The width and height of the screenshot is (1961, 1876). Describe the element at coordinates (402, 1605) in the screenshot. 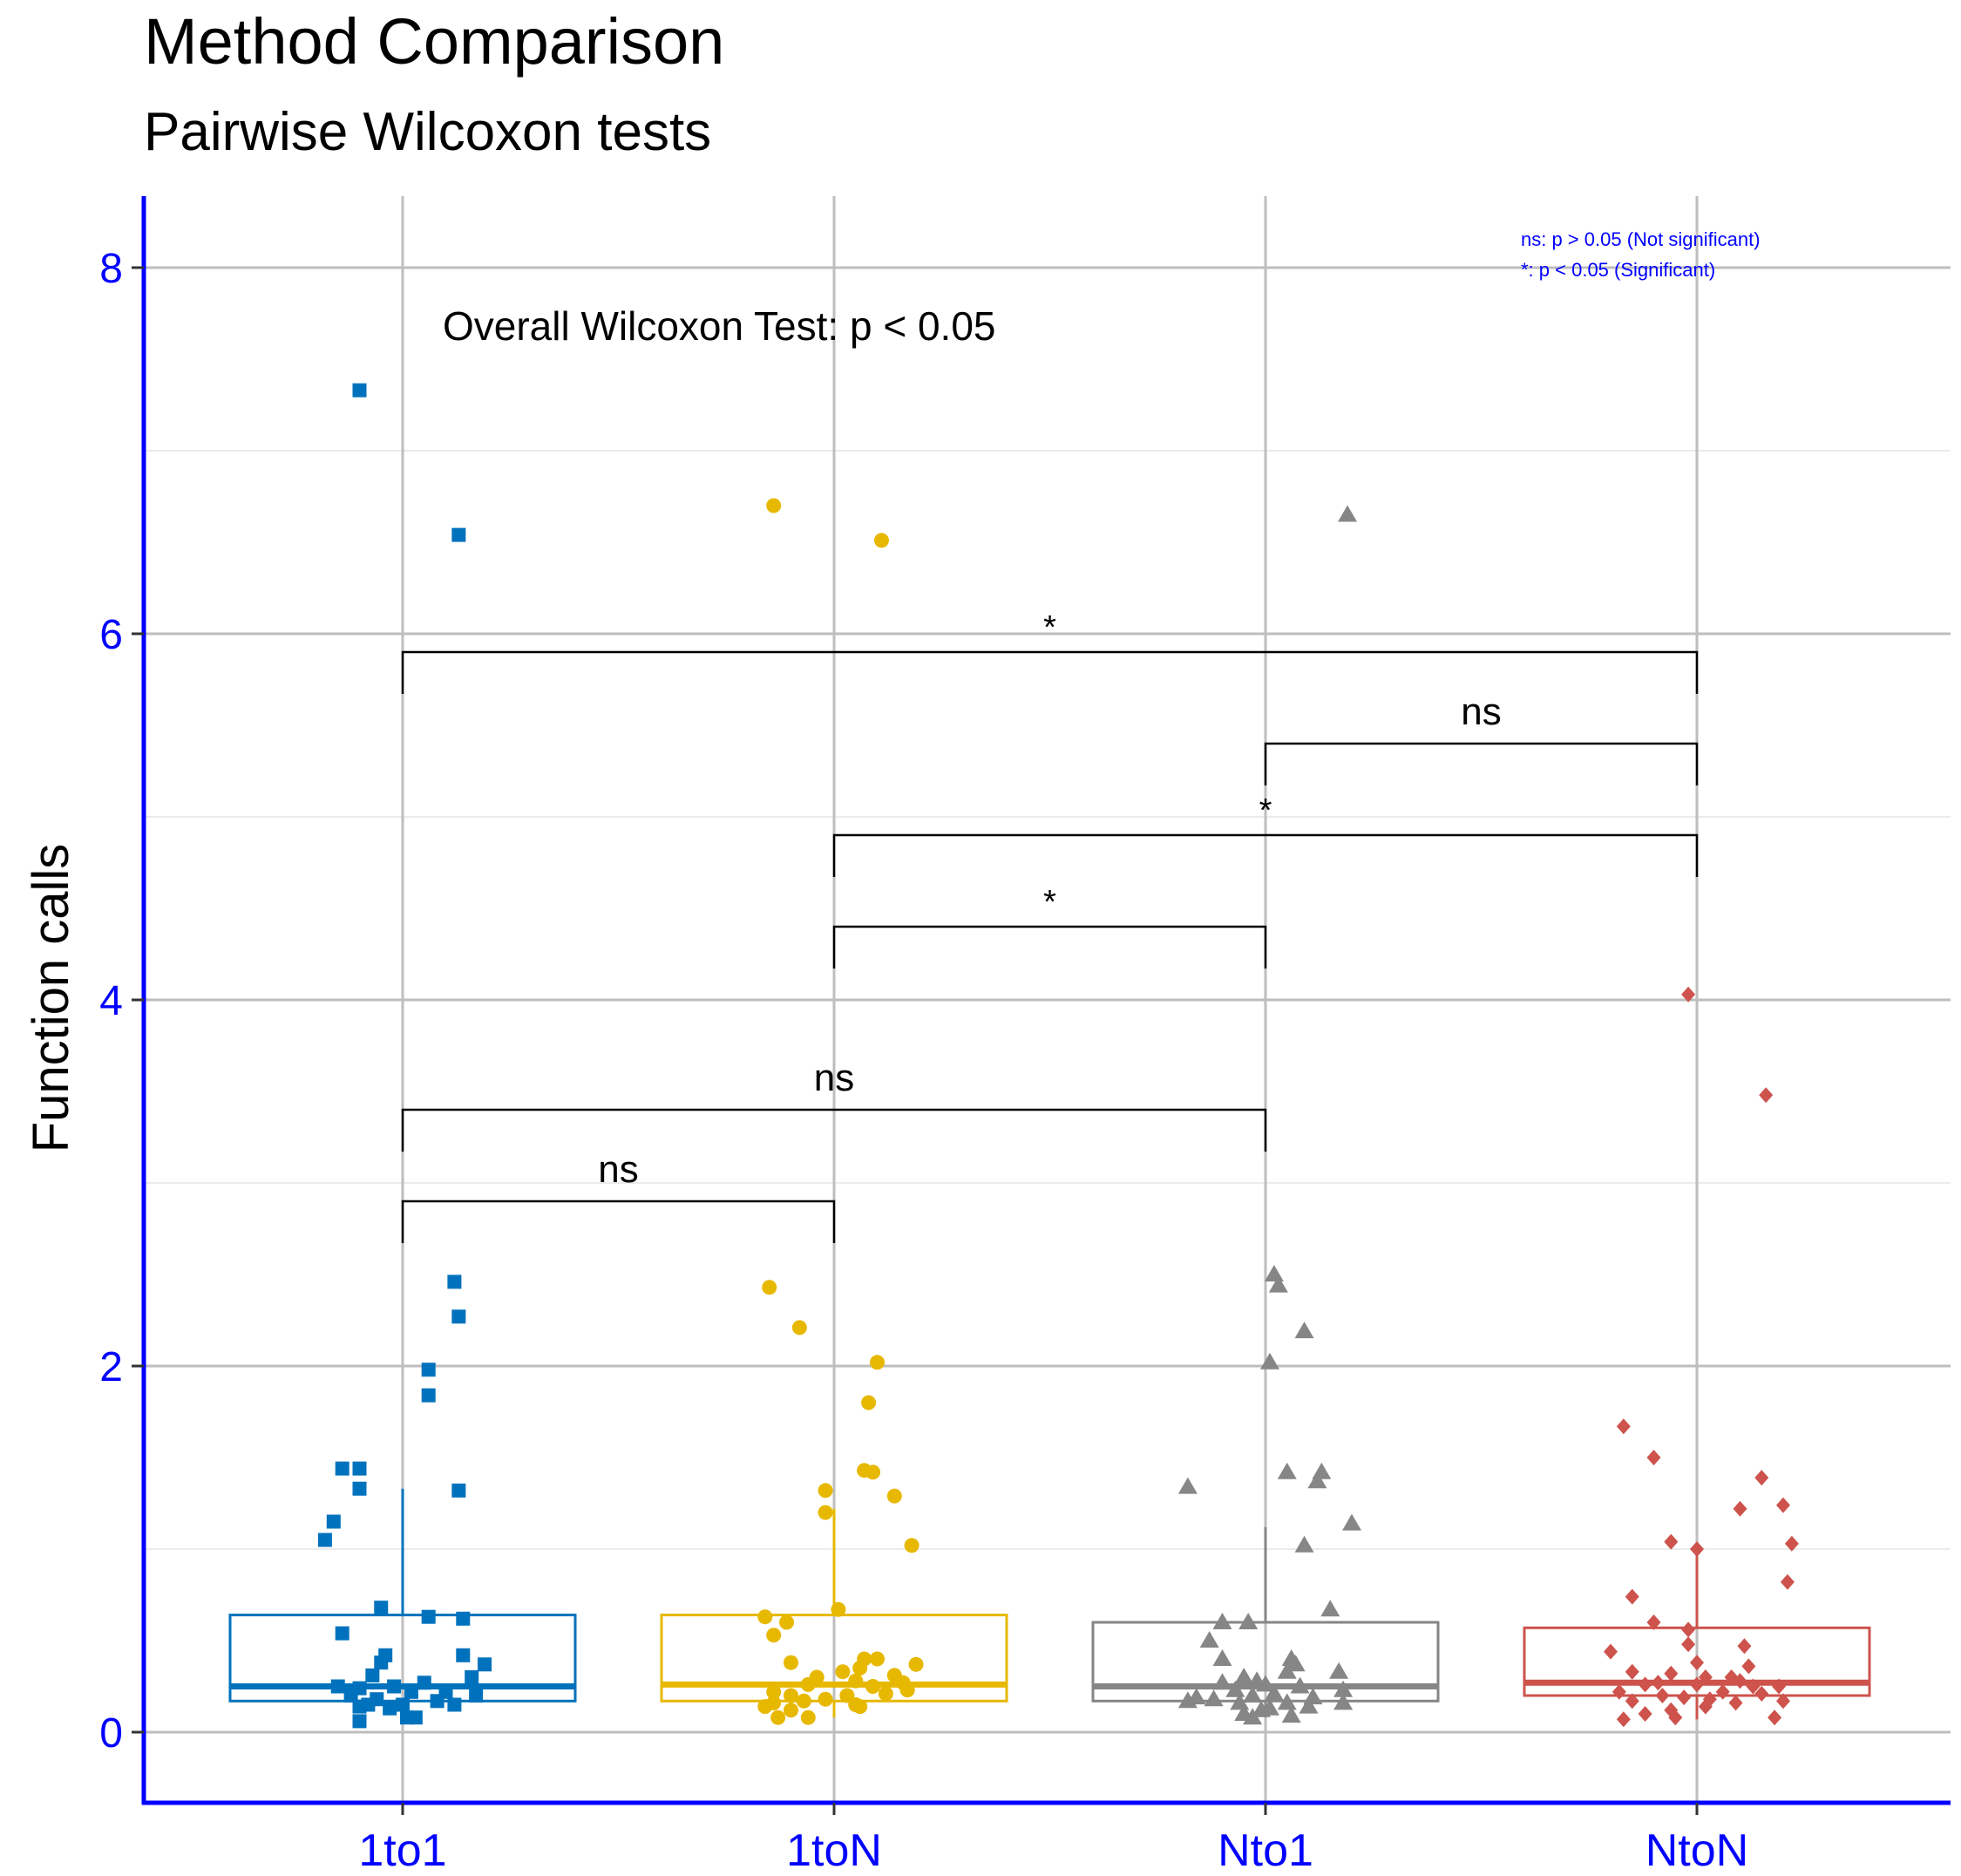

I see `box-1to1` at that location.